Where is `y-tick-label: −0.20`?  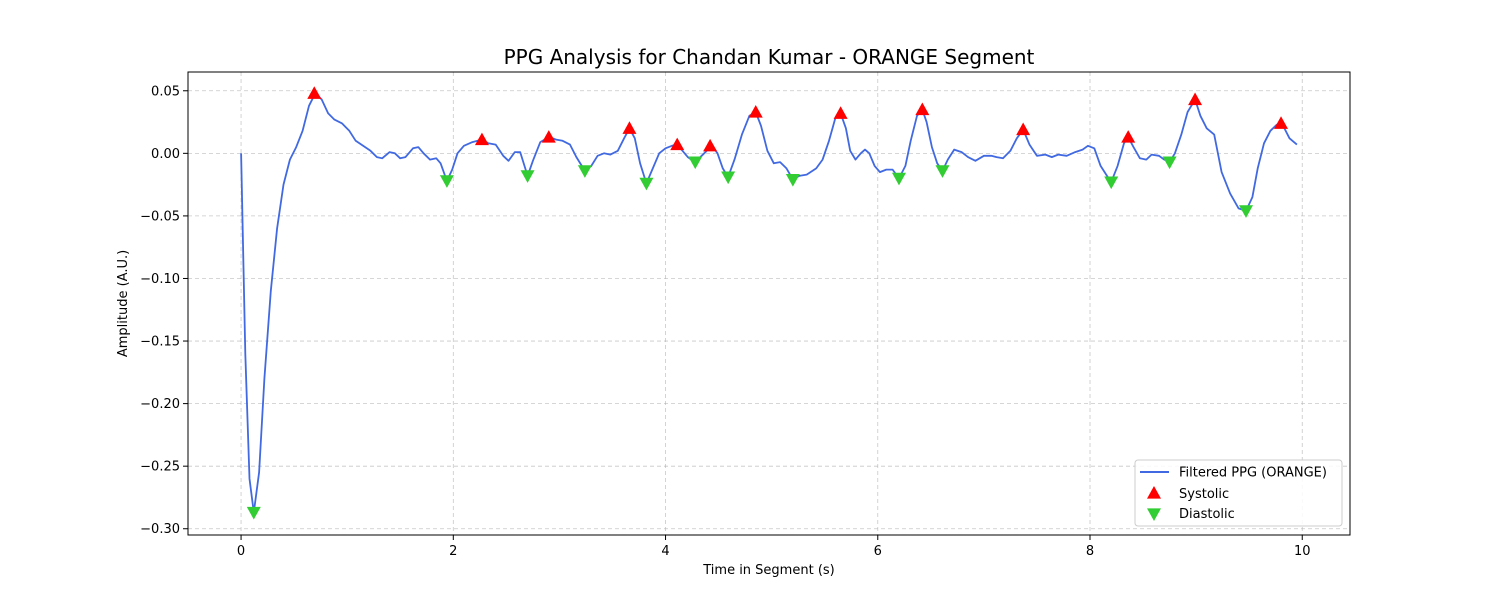
y-tick-label: −0.20 is located at coordinates (160, 404).